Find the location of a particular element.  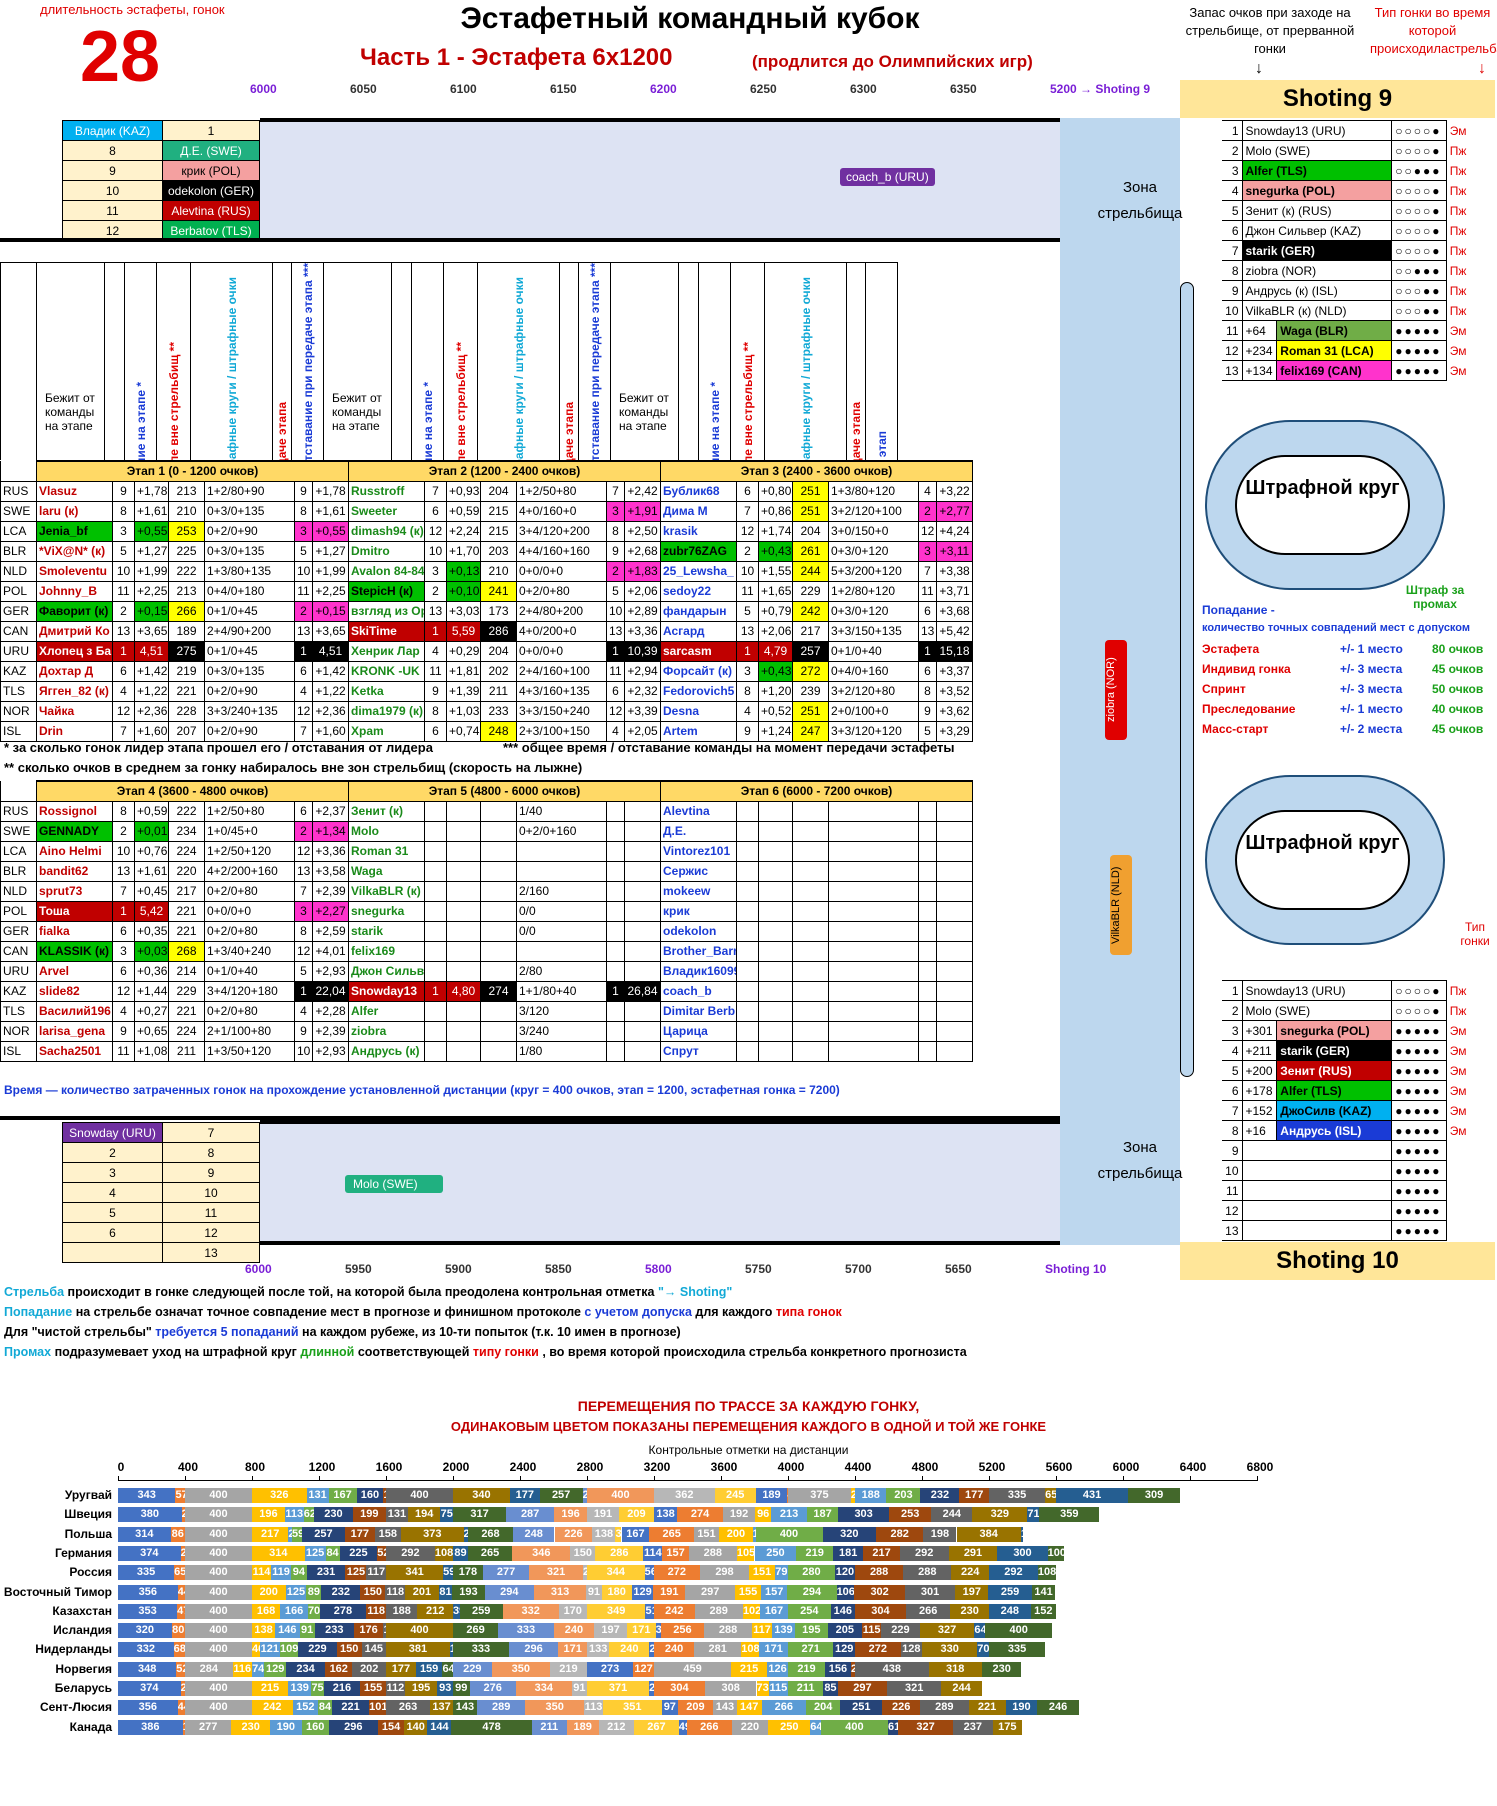

position-name: крик (POL) is located at coordinates (211, 170).